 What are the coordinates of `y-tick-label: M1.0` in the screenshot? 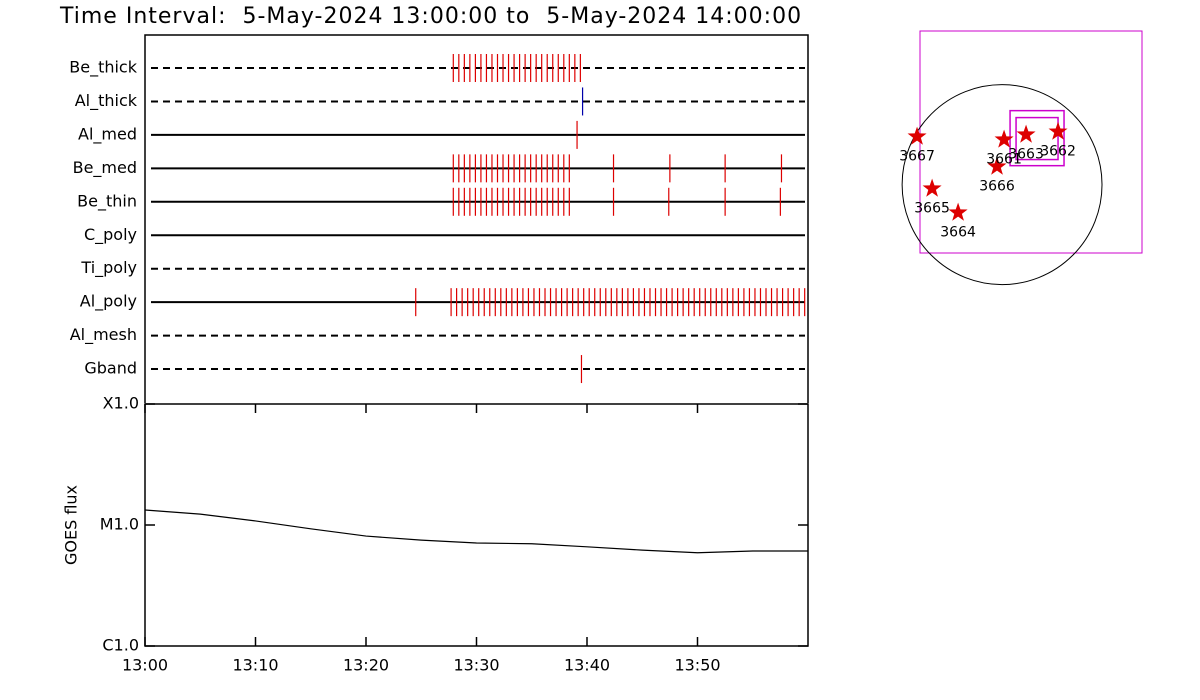 It's located at (119, 524).